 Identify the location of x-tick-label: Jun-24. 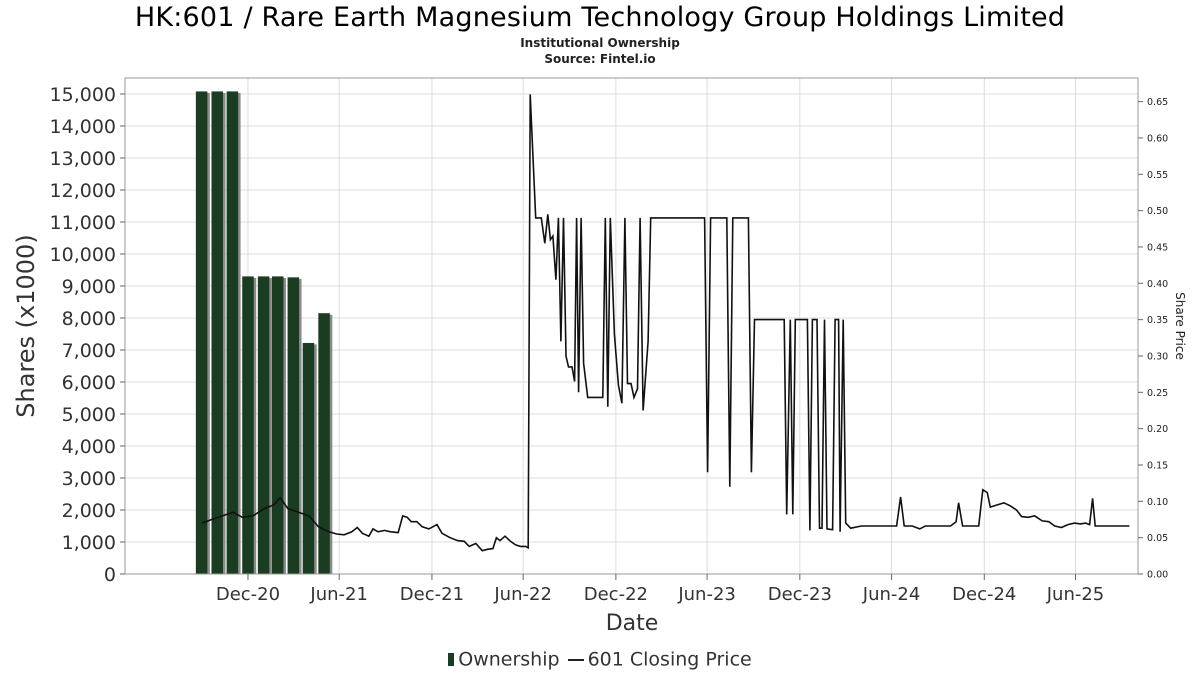
(891, 594).